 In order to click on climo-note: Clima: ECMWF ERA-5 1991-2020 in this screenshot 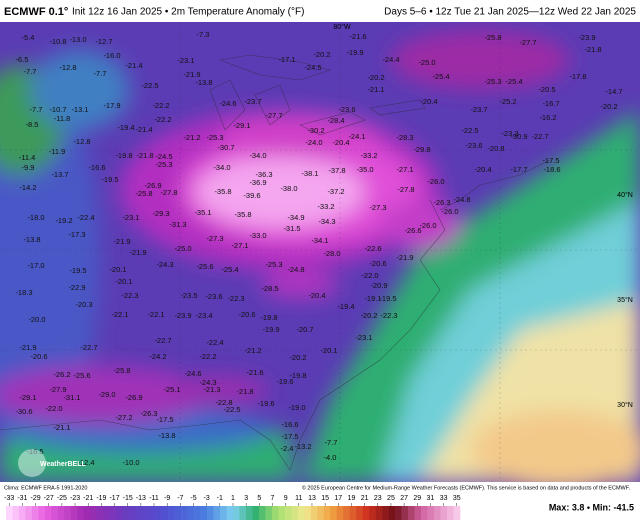, I will do `click(45, 488)`.